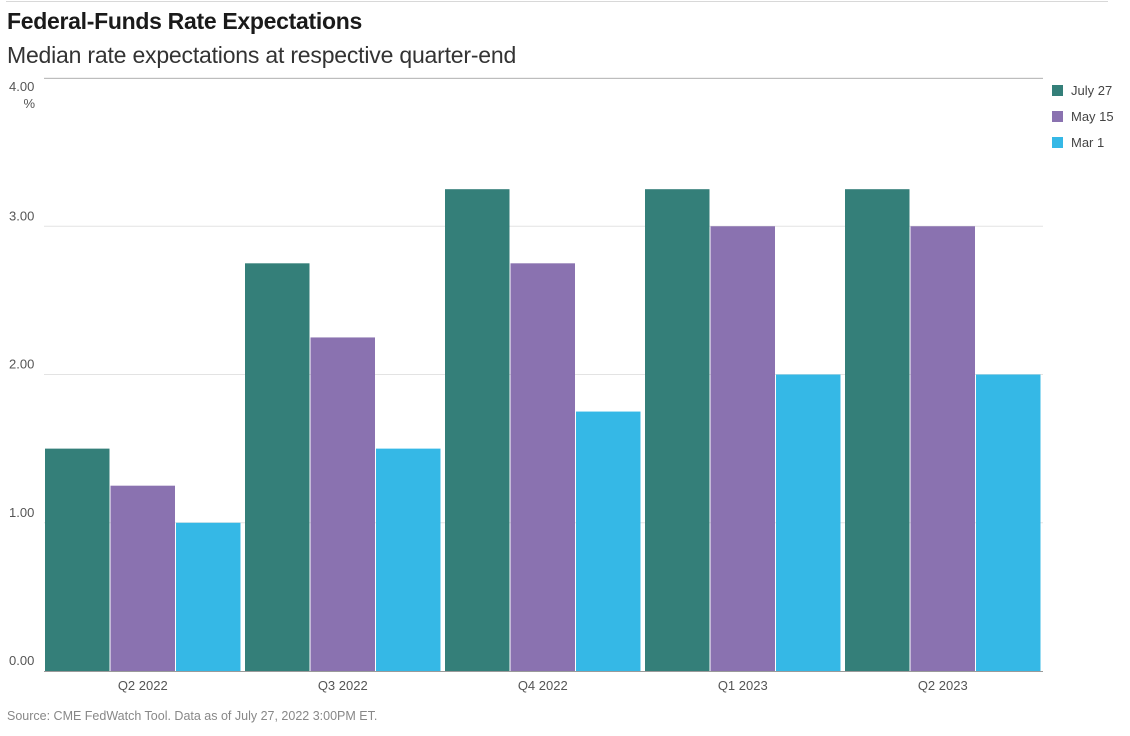 This screenshot has height=736, width=1130. I want to click on x-tick-label: Q2 2022, so click(143, 685).